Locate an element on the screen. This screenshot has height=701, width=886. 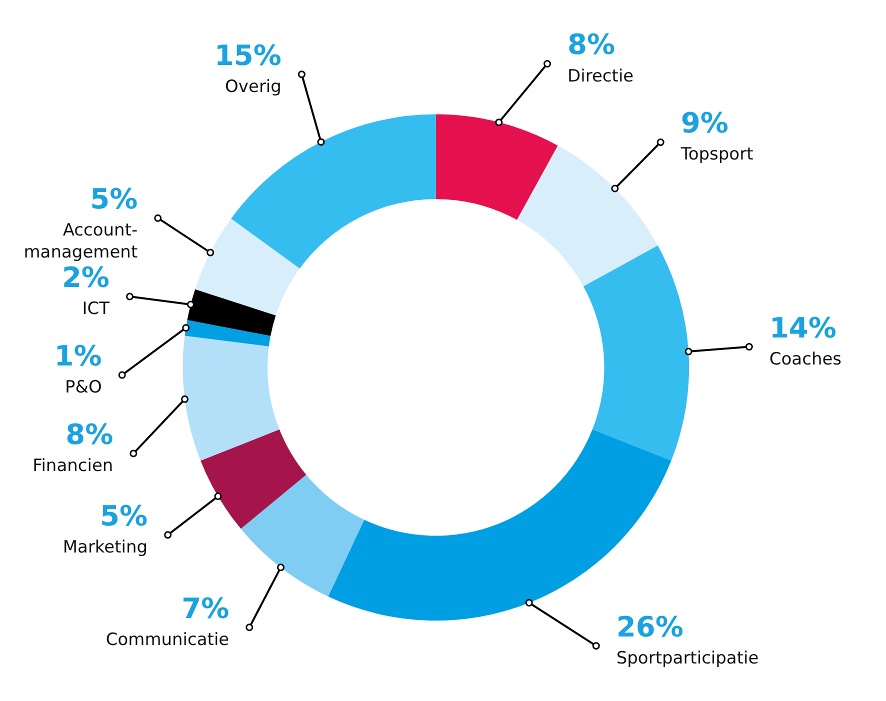
slice-label: Marketing is located at coordinates (105, 547).